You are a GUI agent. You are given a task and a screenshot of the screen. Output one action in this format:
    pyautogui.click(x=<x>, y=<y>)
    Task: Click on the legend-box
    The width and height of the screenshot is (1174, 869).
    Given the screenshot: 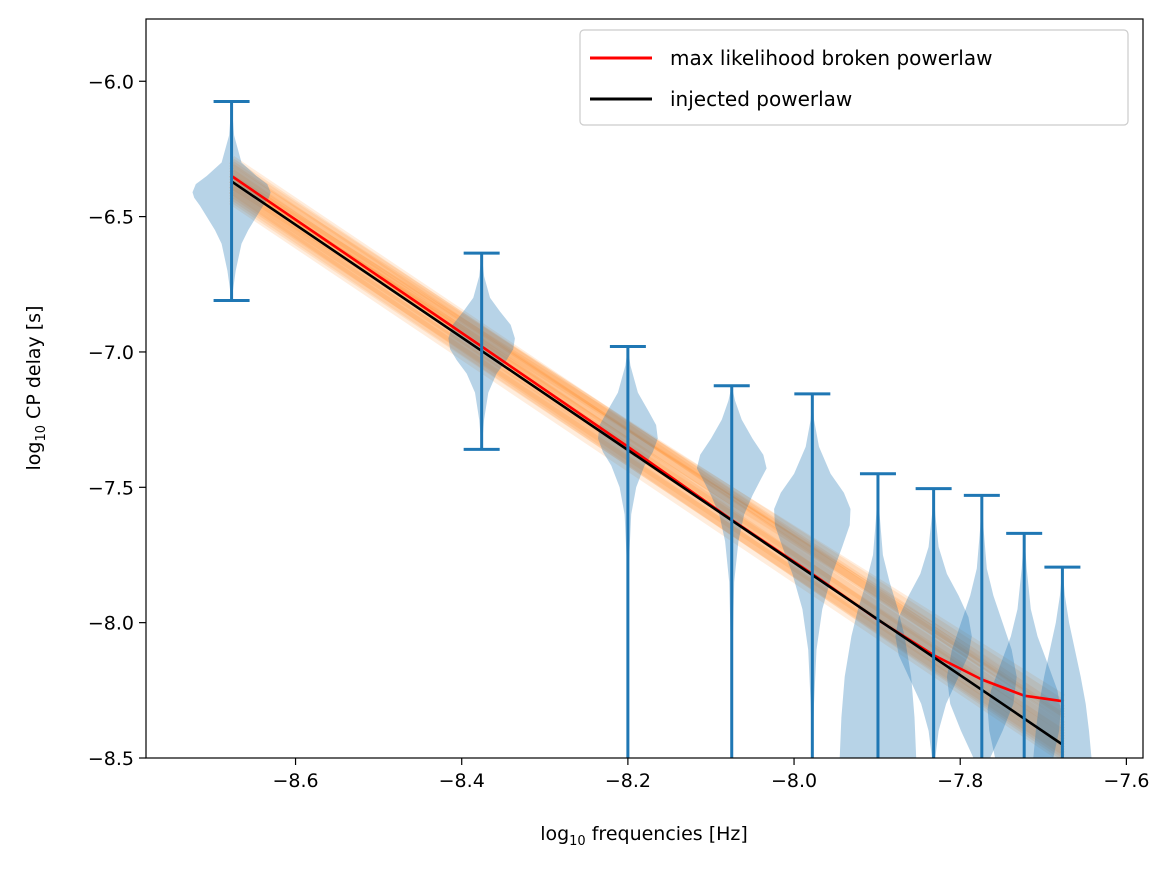 What is the action you would take?
    pyautogui.click(x=854, y=77)
    